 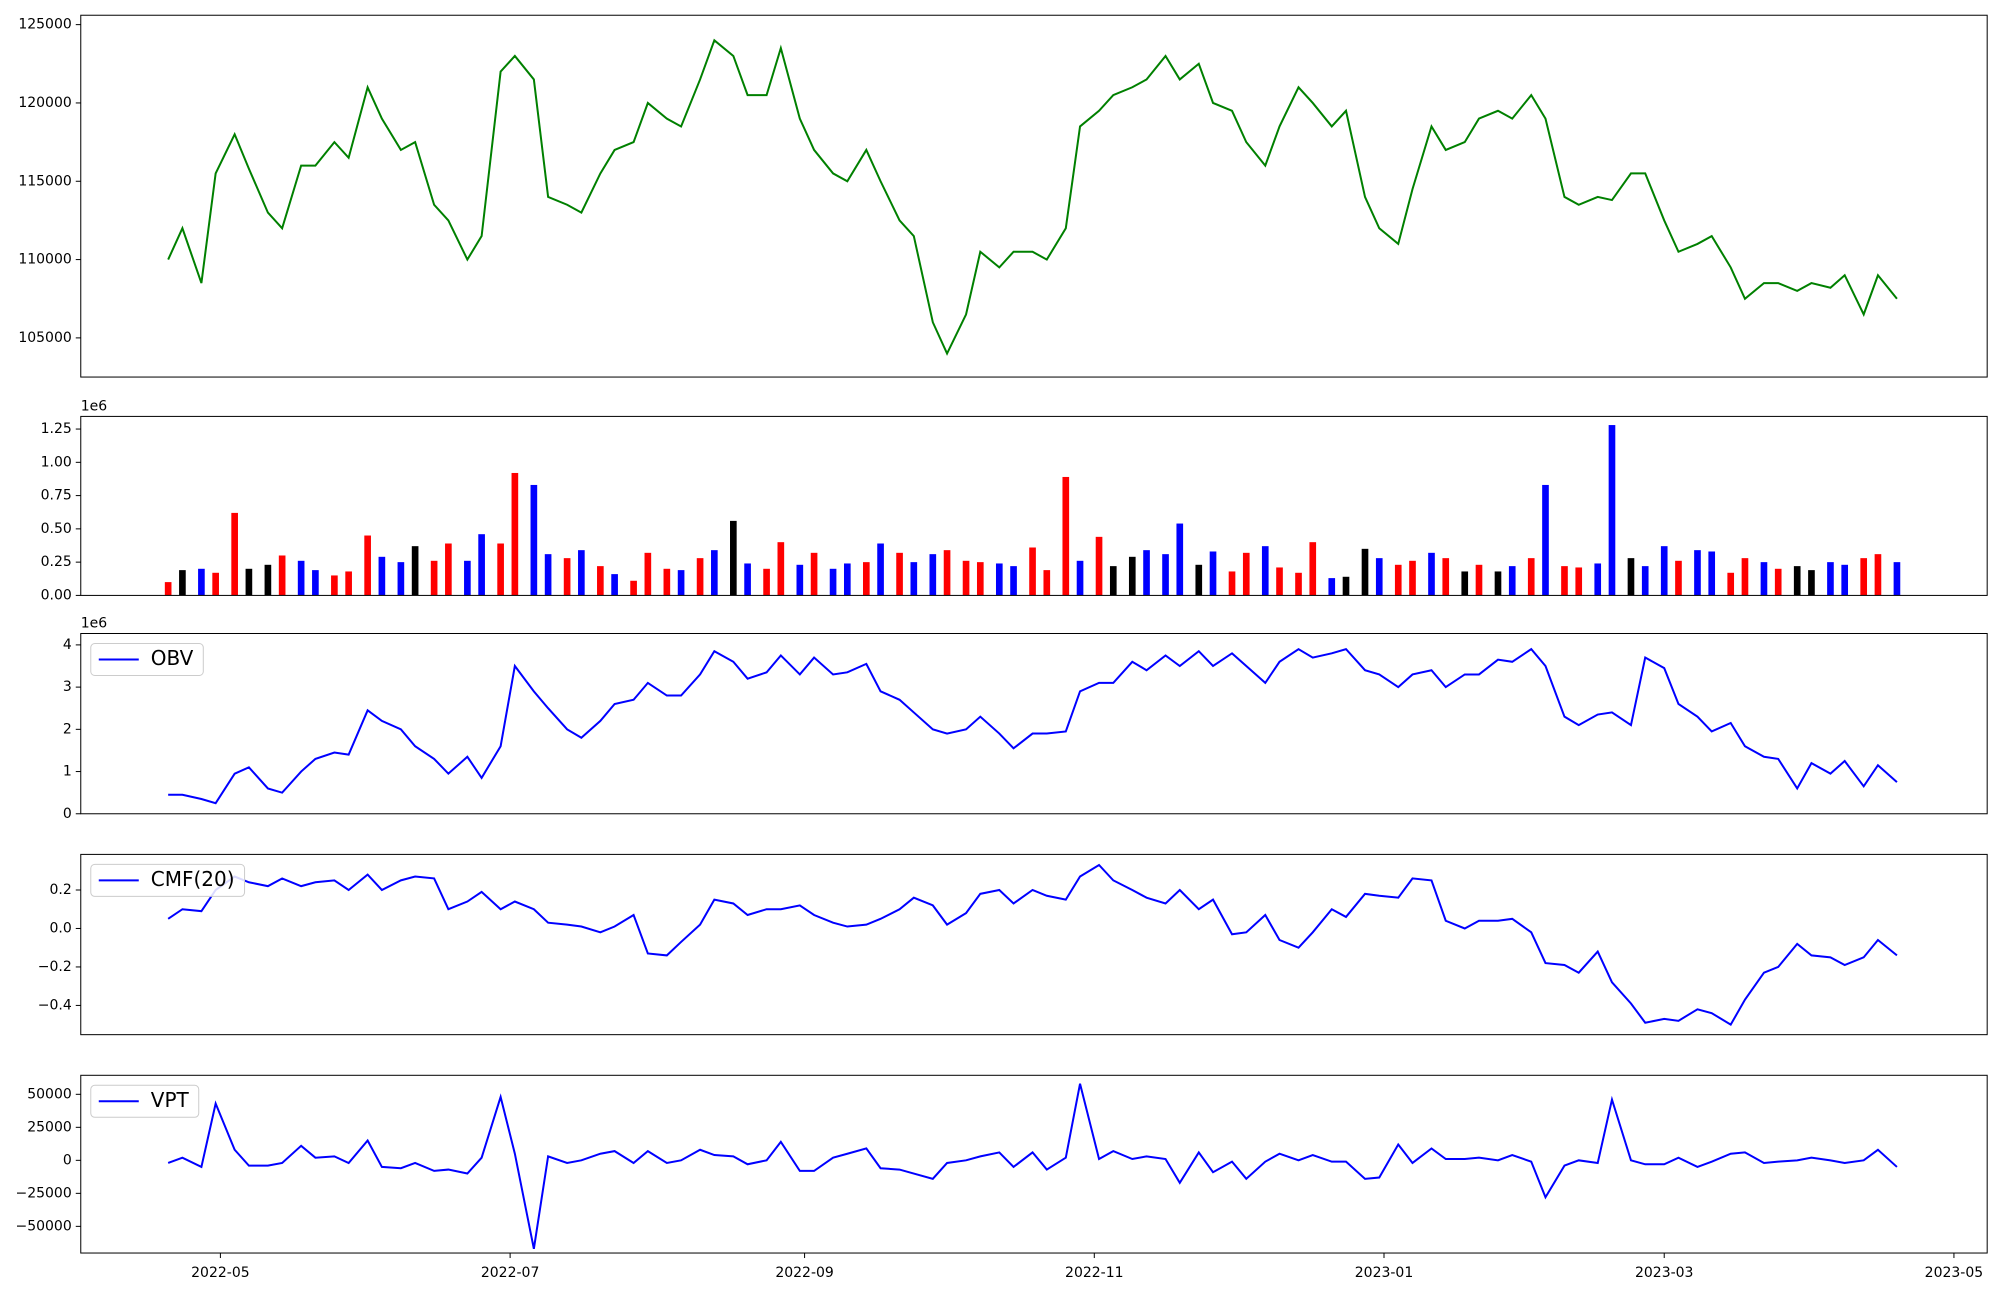 What do you see at coordinates (67, 687) in the screenshot?
I see `y-tick-label: 3` at bounding box center [67, 687].